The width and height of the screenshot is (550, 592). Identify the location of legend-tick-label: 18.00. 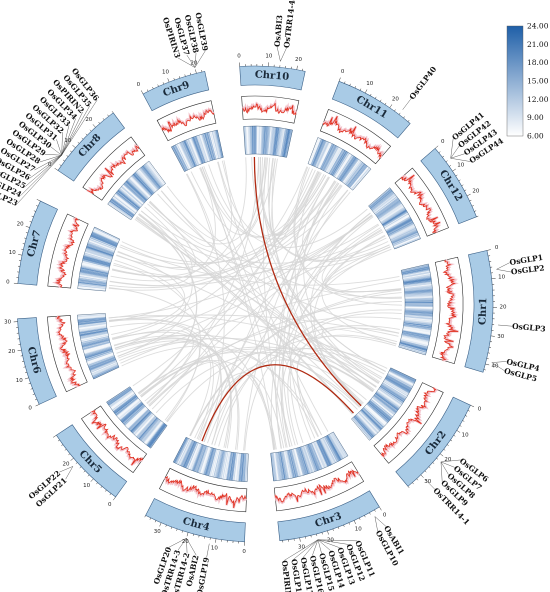
(538, 62).